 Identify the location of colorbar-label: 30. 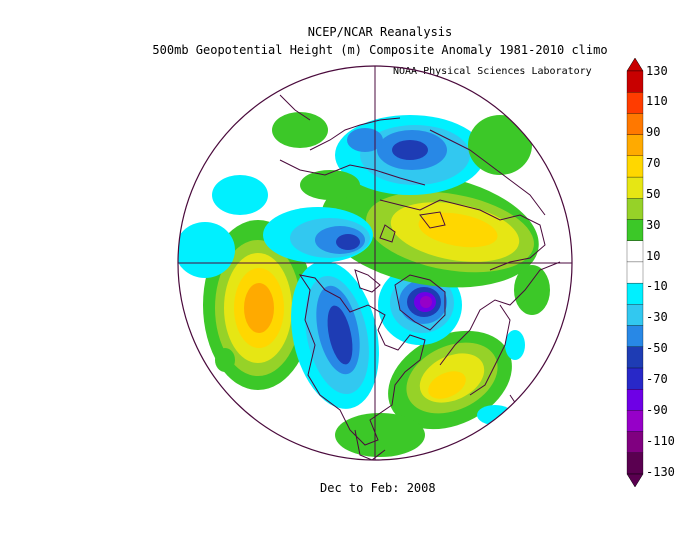
(653, 225).